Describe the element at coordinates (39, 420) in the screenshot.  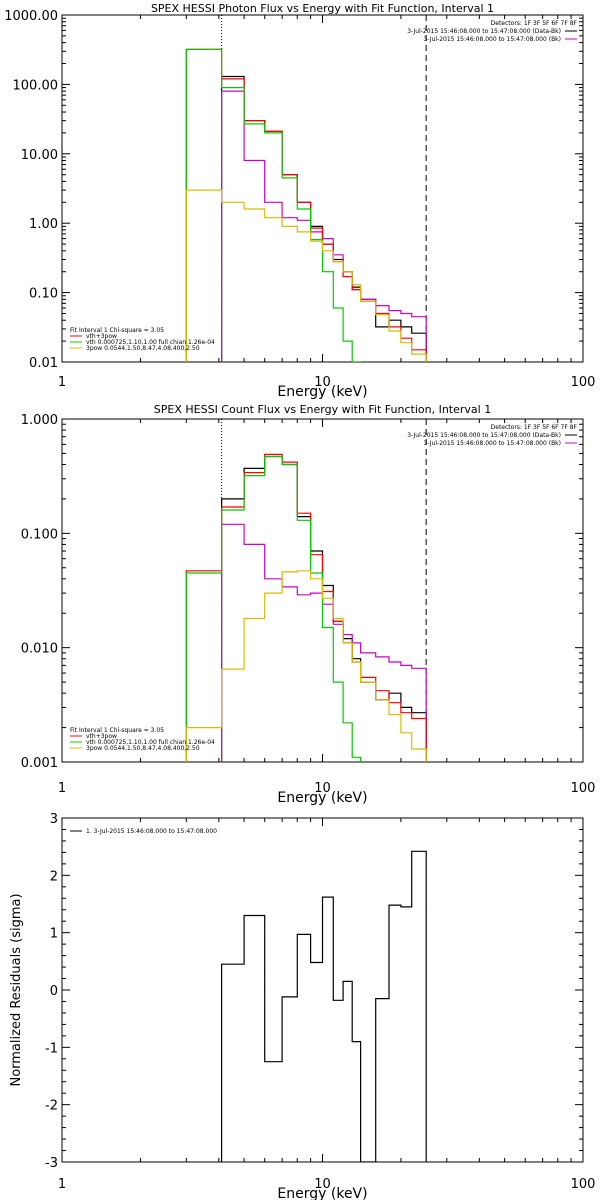
I see `y-tick-label: 1.000` at that location.